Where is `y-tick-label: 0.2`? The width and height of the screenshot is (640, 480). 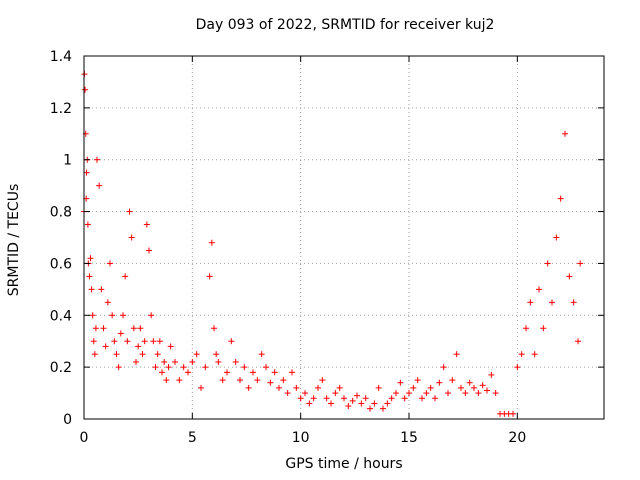
y-tick-label: 0.2 is located at coordinates (61, 368).